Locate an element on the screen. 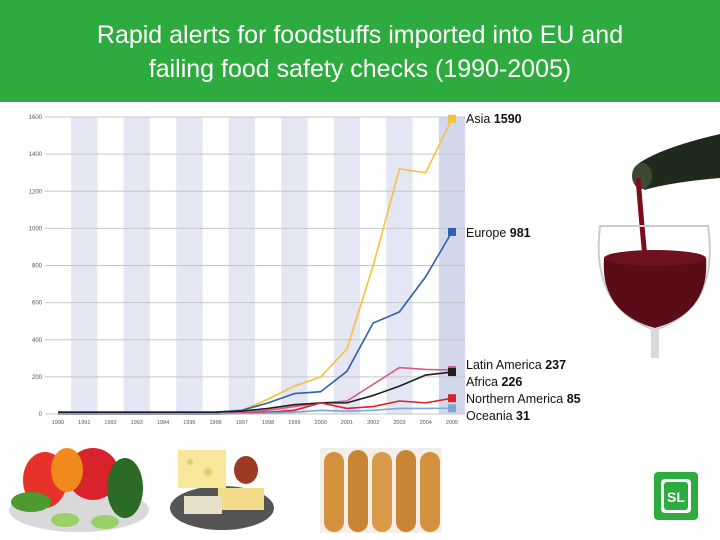 The height and width of the screenshot is (540, 720). x-tick-label: 1993 is located at coordinates (137, 423).